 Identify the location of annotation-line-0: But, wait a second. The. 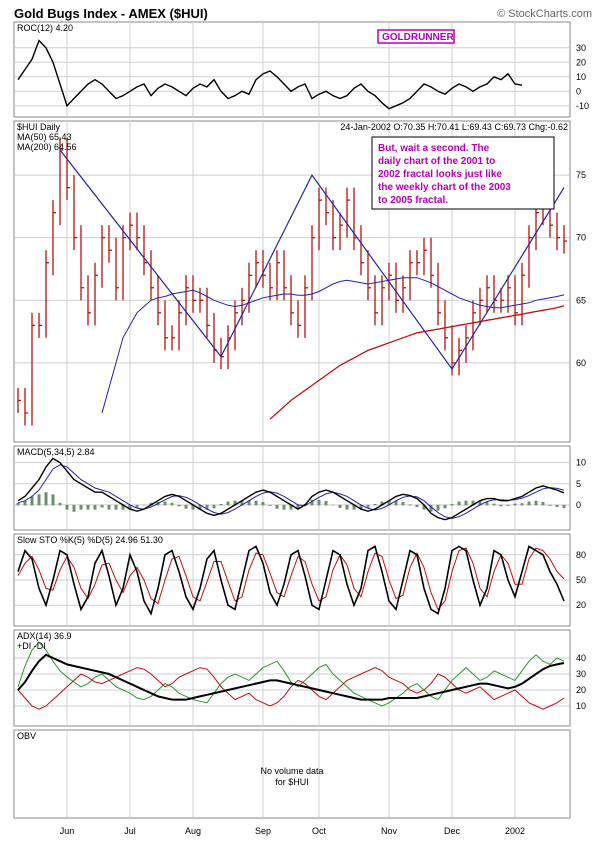
(434, 148).